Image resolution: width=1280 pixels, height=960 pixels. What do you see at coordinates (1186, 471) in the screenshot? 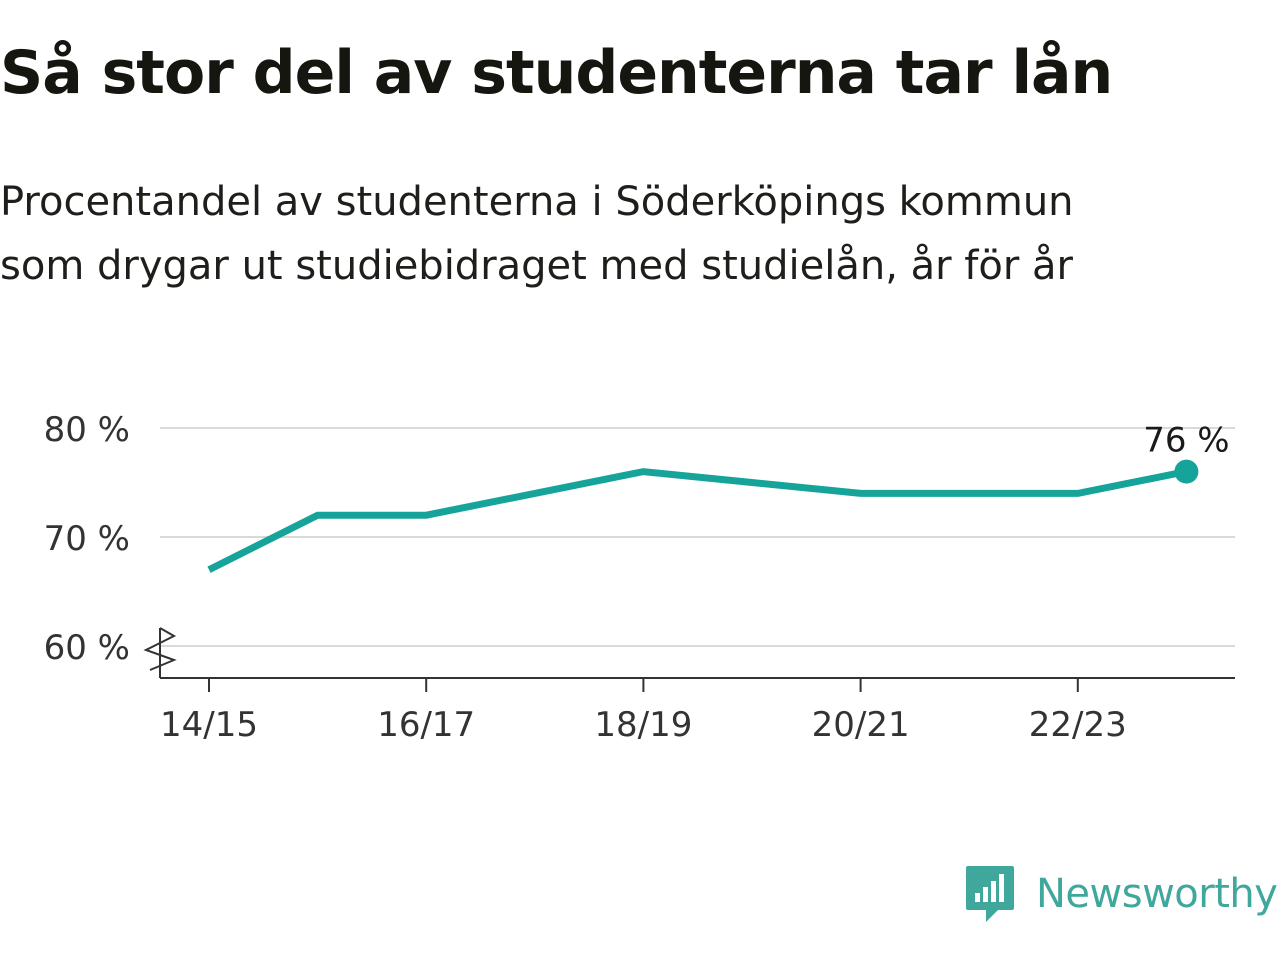
I see `end-point-marker` at bounding box center [1186, 471].